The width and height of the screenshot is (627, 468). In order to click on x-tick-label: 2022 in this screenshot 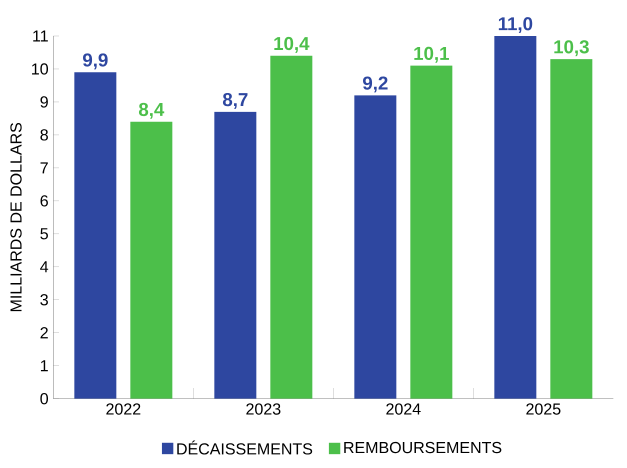, I will do `click(123, 409)`.